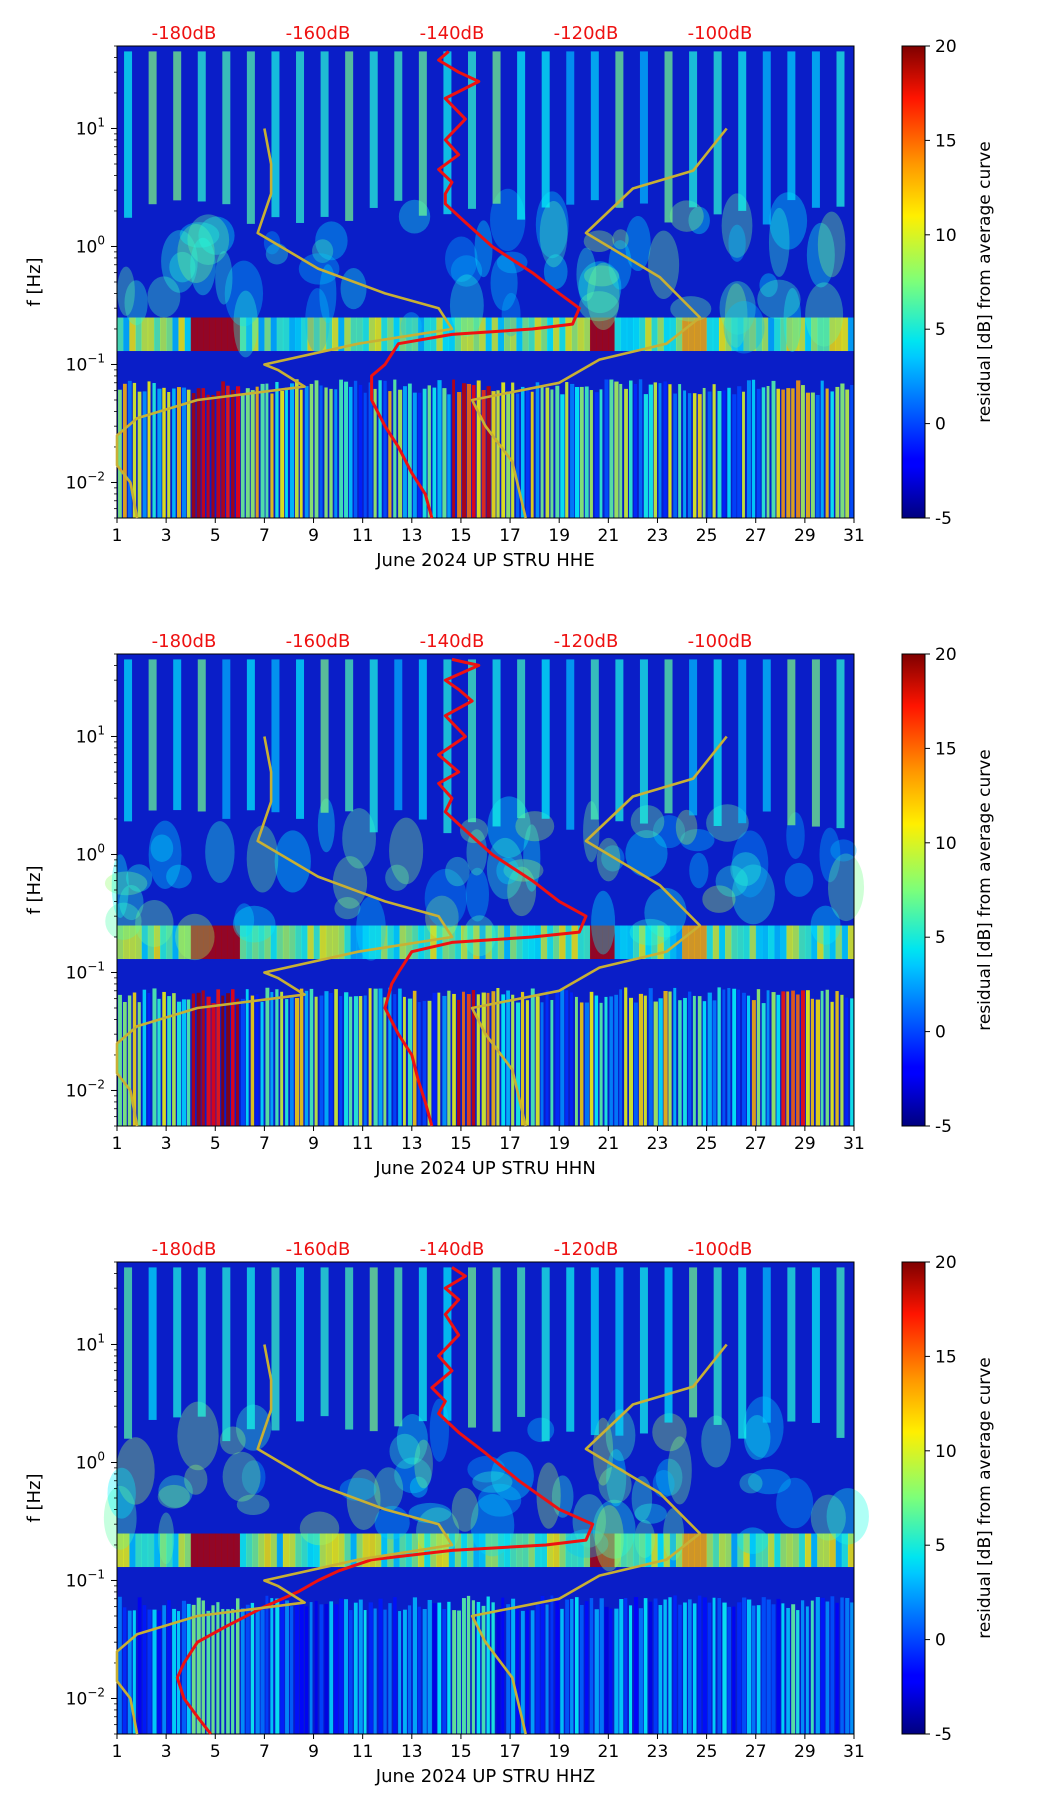 This screenshot has width=1052, height=1806. Describe the element at coordinates (96, 1574) in the screenshot. I see `y-tick-exponent: −1` at that location.